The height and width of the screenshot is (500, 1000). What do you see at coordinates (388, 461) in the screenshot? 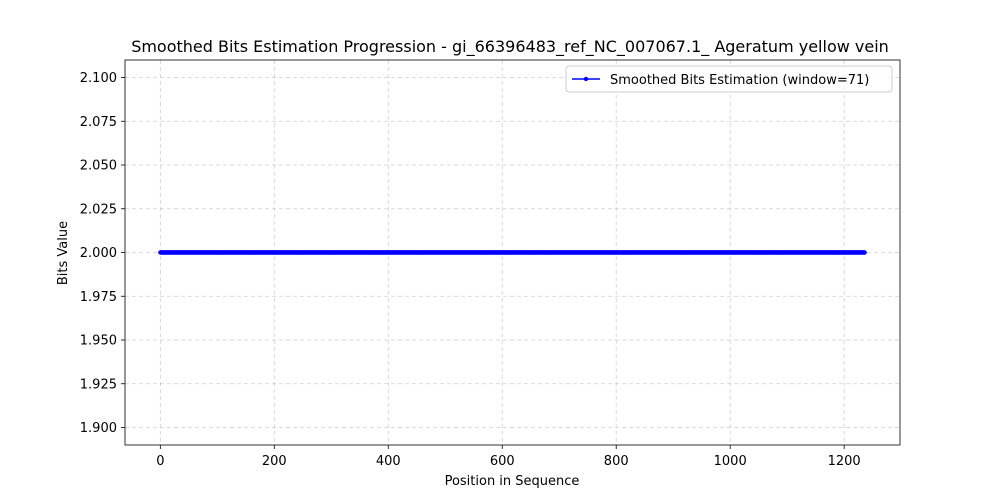
I see `x-tick-label: 400` at bounding box center [388, 461].